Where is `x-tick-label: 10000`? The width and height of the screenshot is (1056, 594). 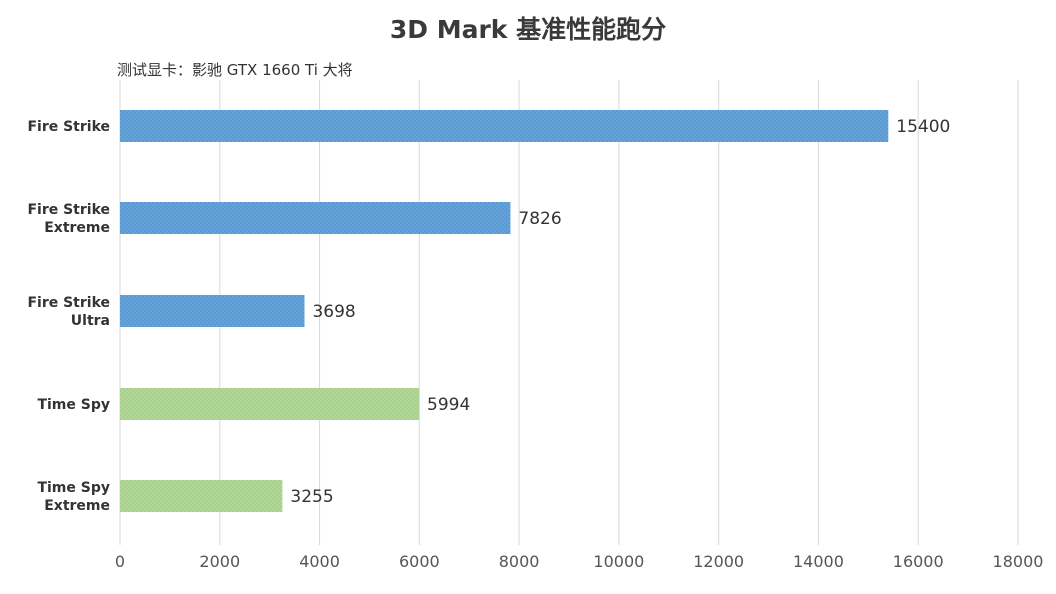 x-tick-label: 10000 is located at coordinates (618, 561).